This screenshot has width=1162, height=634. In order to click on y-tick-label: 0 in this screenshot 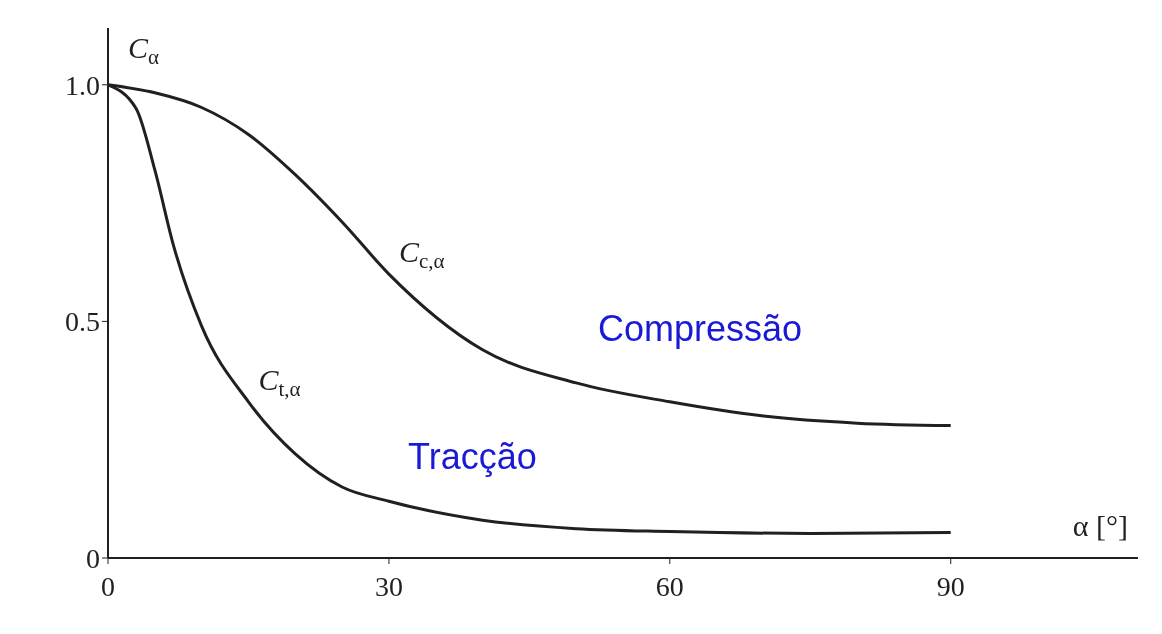, I will do `click(93, 558)`.